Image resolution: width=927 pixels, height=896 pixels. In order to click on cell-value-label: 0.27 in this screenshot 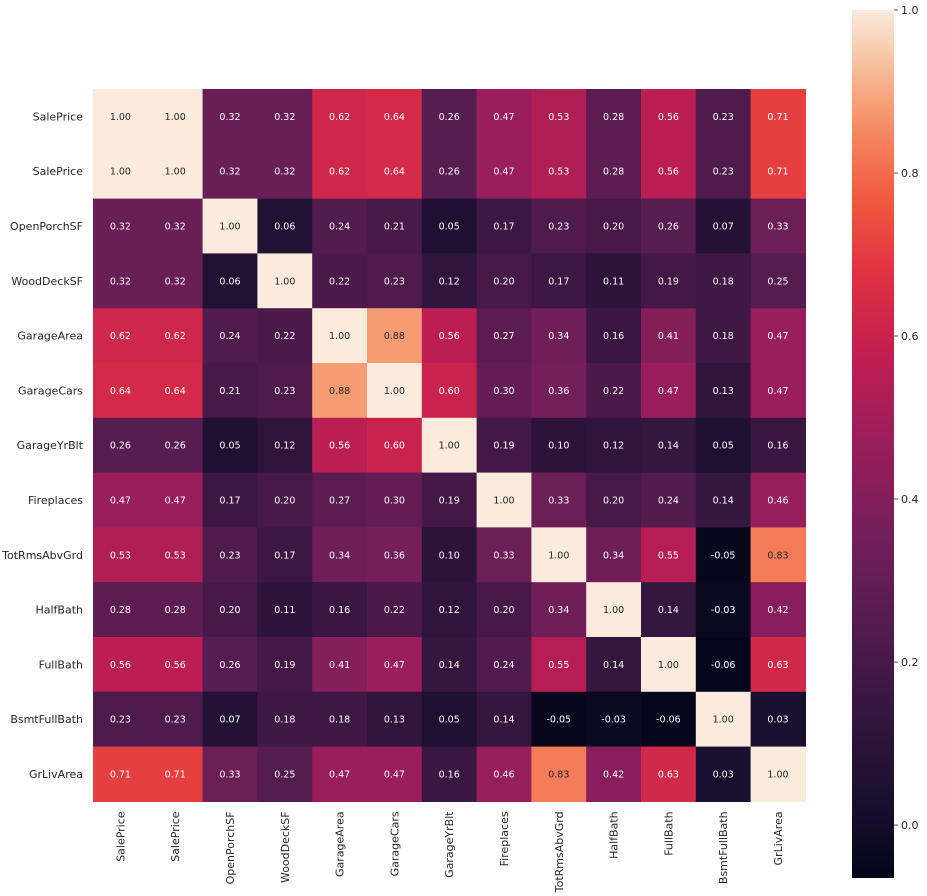, I will do `click(339, 501)`.